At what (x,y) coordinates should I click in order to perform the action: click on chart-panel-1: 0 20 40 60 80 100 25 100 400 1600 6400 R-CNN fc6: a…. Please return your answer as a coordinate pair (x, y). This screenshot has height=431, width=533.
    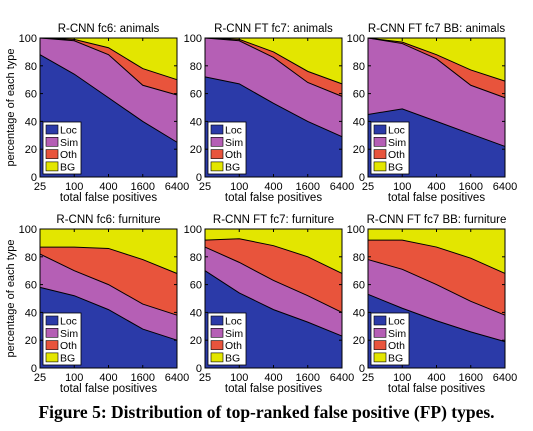
    Looking at the image, I should click on (97, 113).